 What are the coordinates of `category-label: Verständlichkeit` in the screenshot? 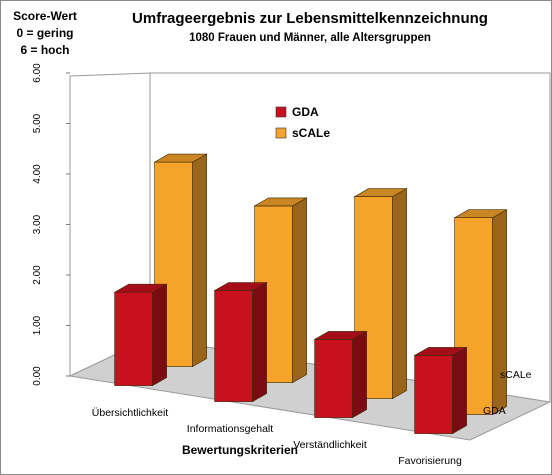 It's located at (330, 445).